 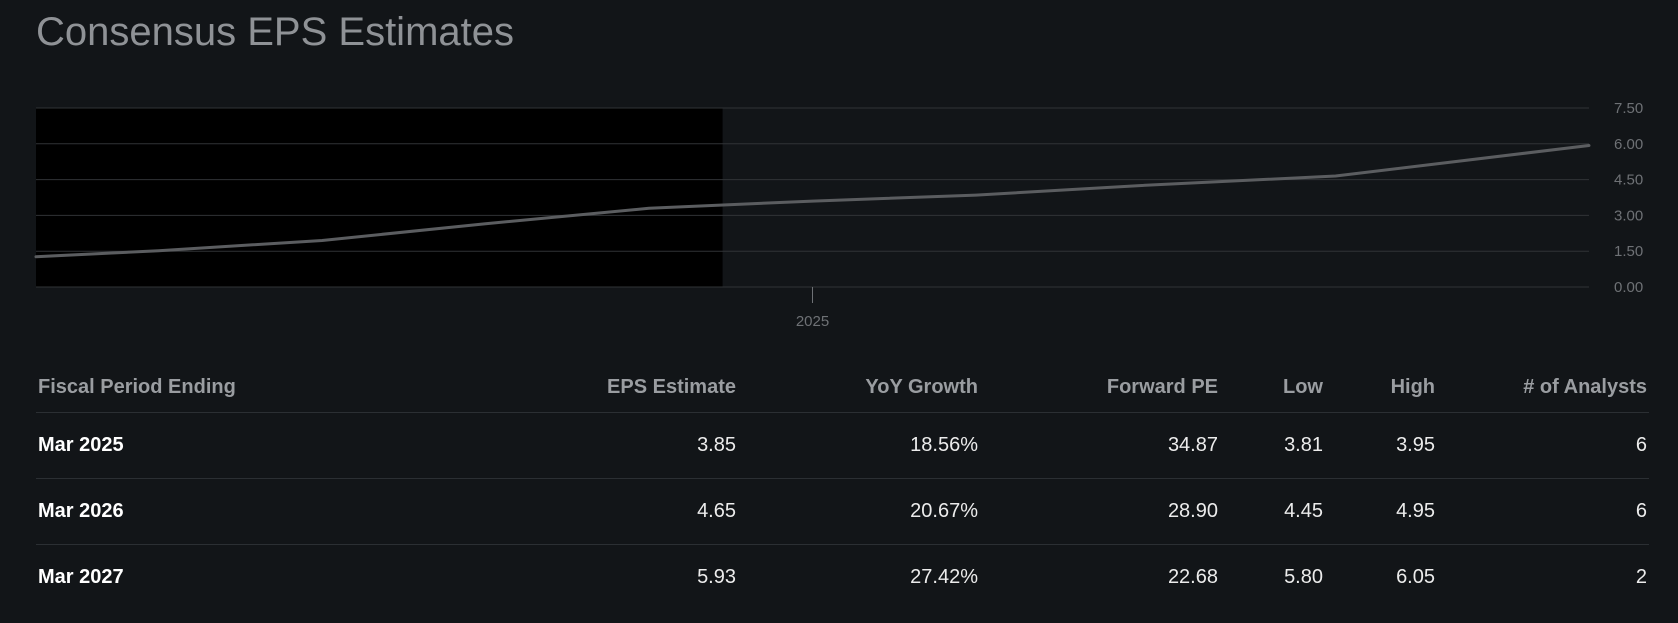 I want to click on y-tick-label: 7.50, so click(x=1628, y=108).